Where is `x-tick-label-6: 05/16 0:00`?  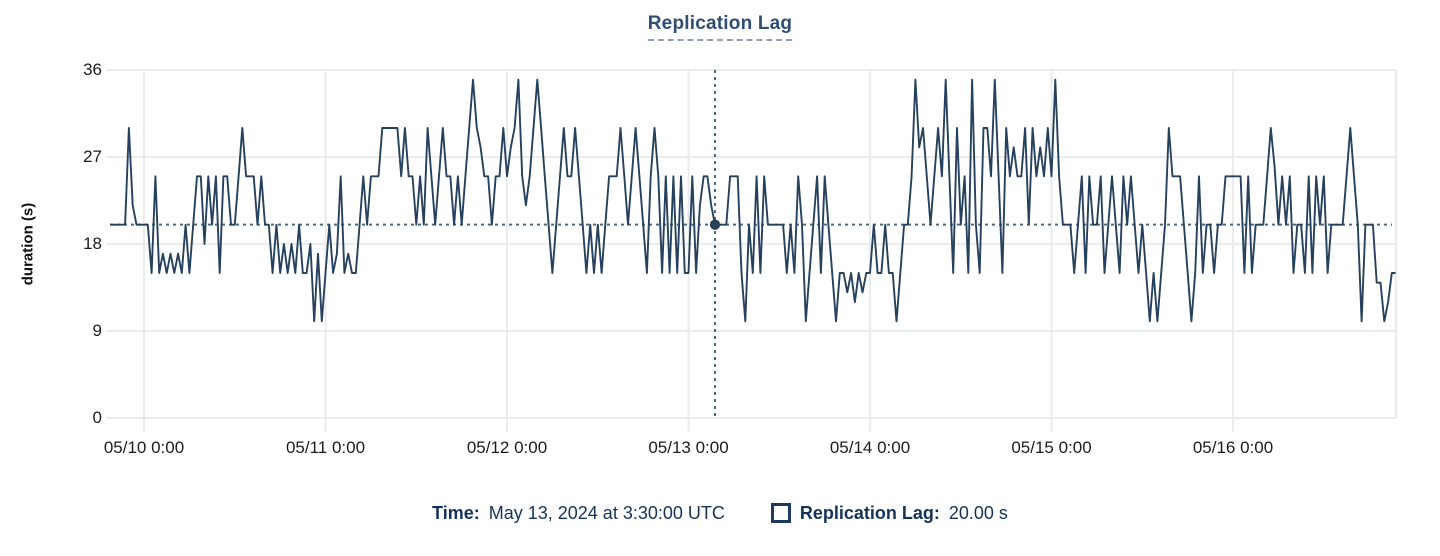 x-tick-label-6: 05/16 0:00 is located at coordinates (1233, 447).